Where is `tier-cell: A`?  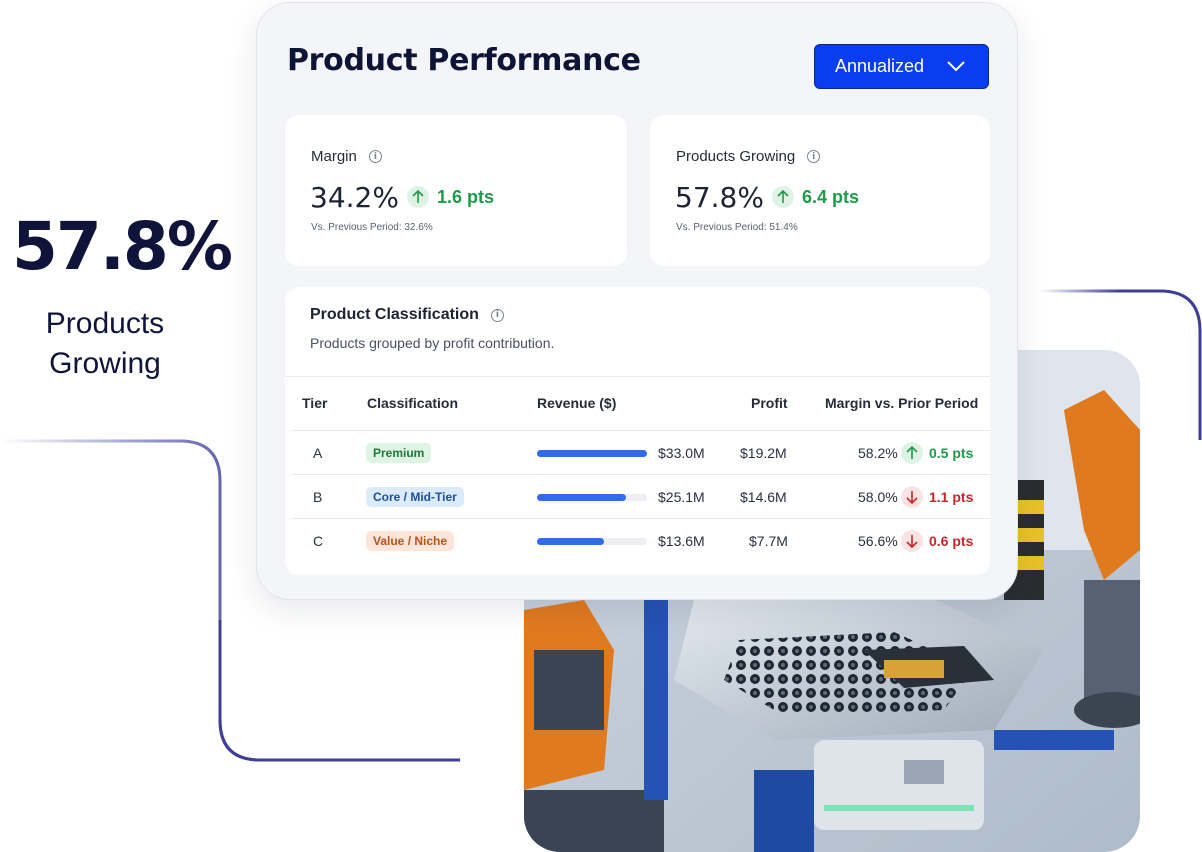
tier-cell: A is located at coordinates (318, 453).